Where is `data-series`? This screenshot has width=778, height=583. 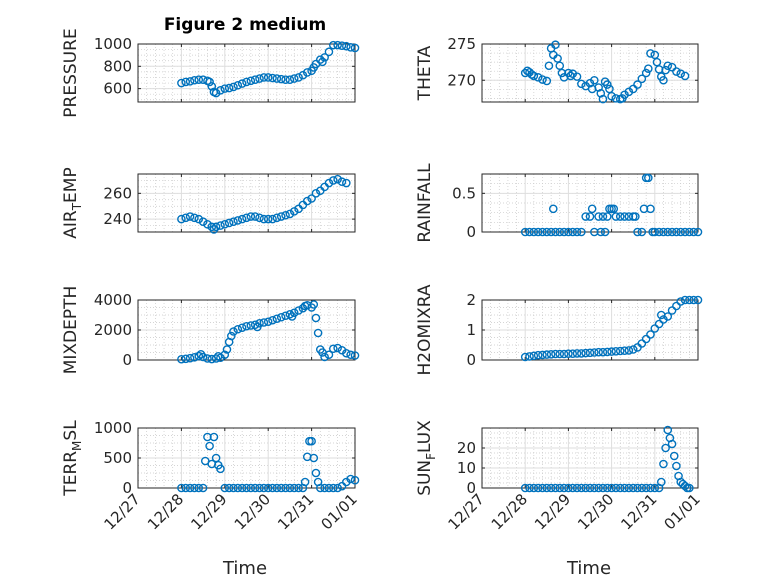 data-series is located at coordinates (268, 332).